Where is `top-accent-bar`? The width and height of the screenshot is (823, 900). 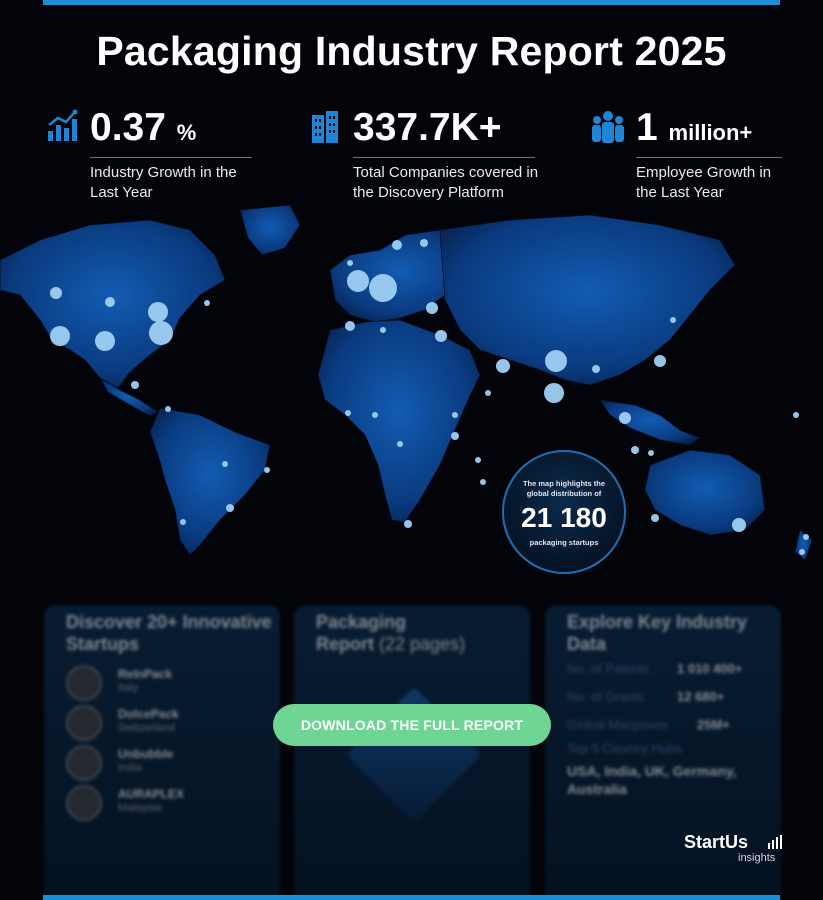
top-accent-bar is located at coordinates (411, 2).